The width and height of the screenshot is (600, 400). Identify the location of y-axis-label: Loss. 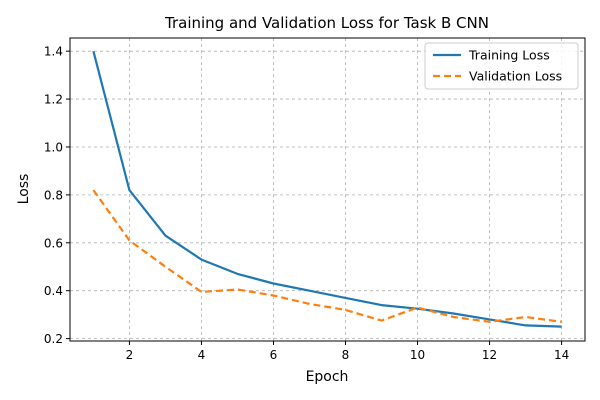
(24, 189).